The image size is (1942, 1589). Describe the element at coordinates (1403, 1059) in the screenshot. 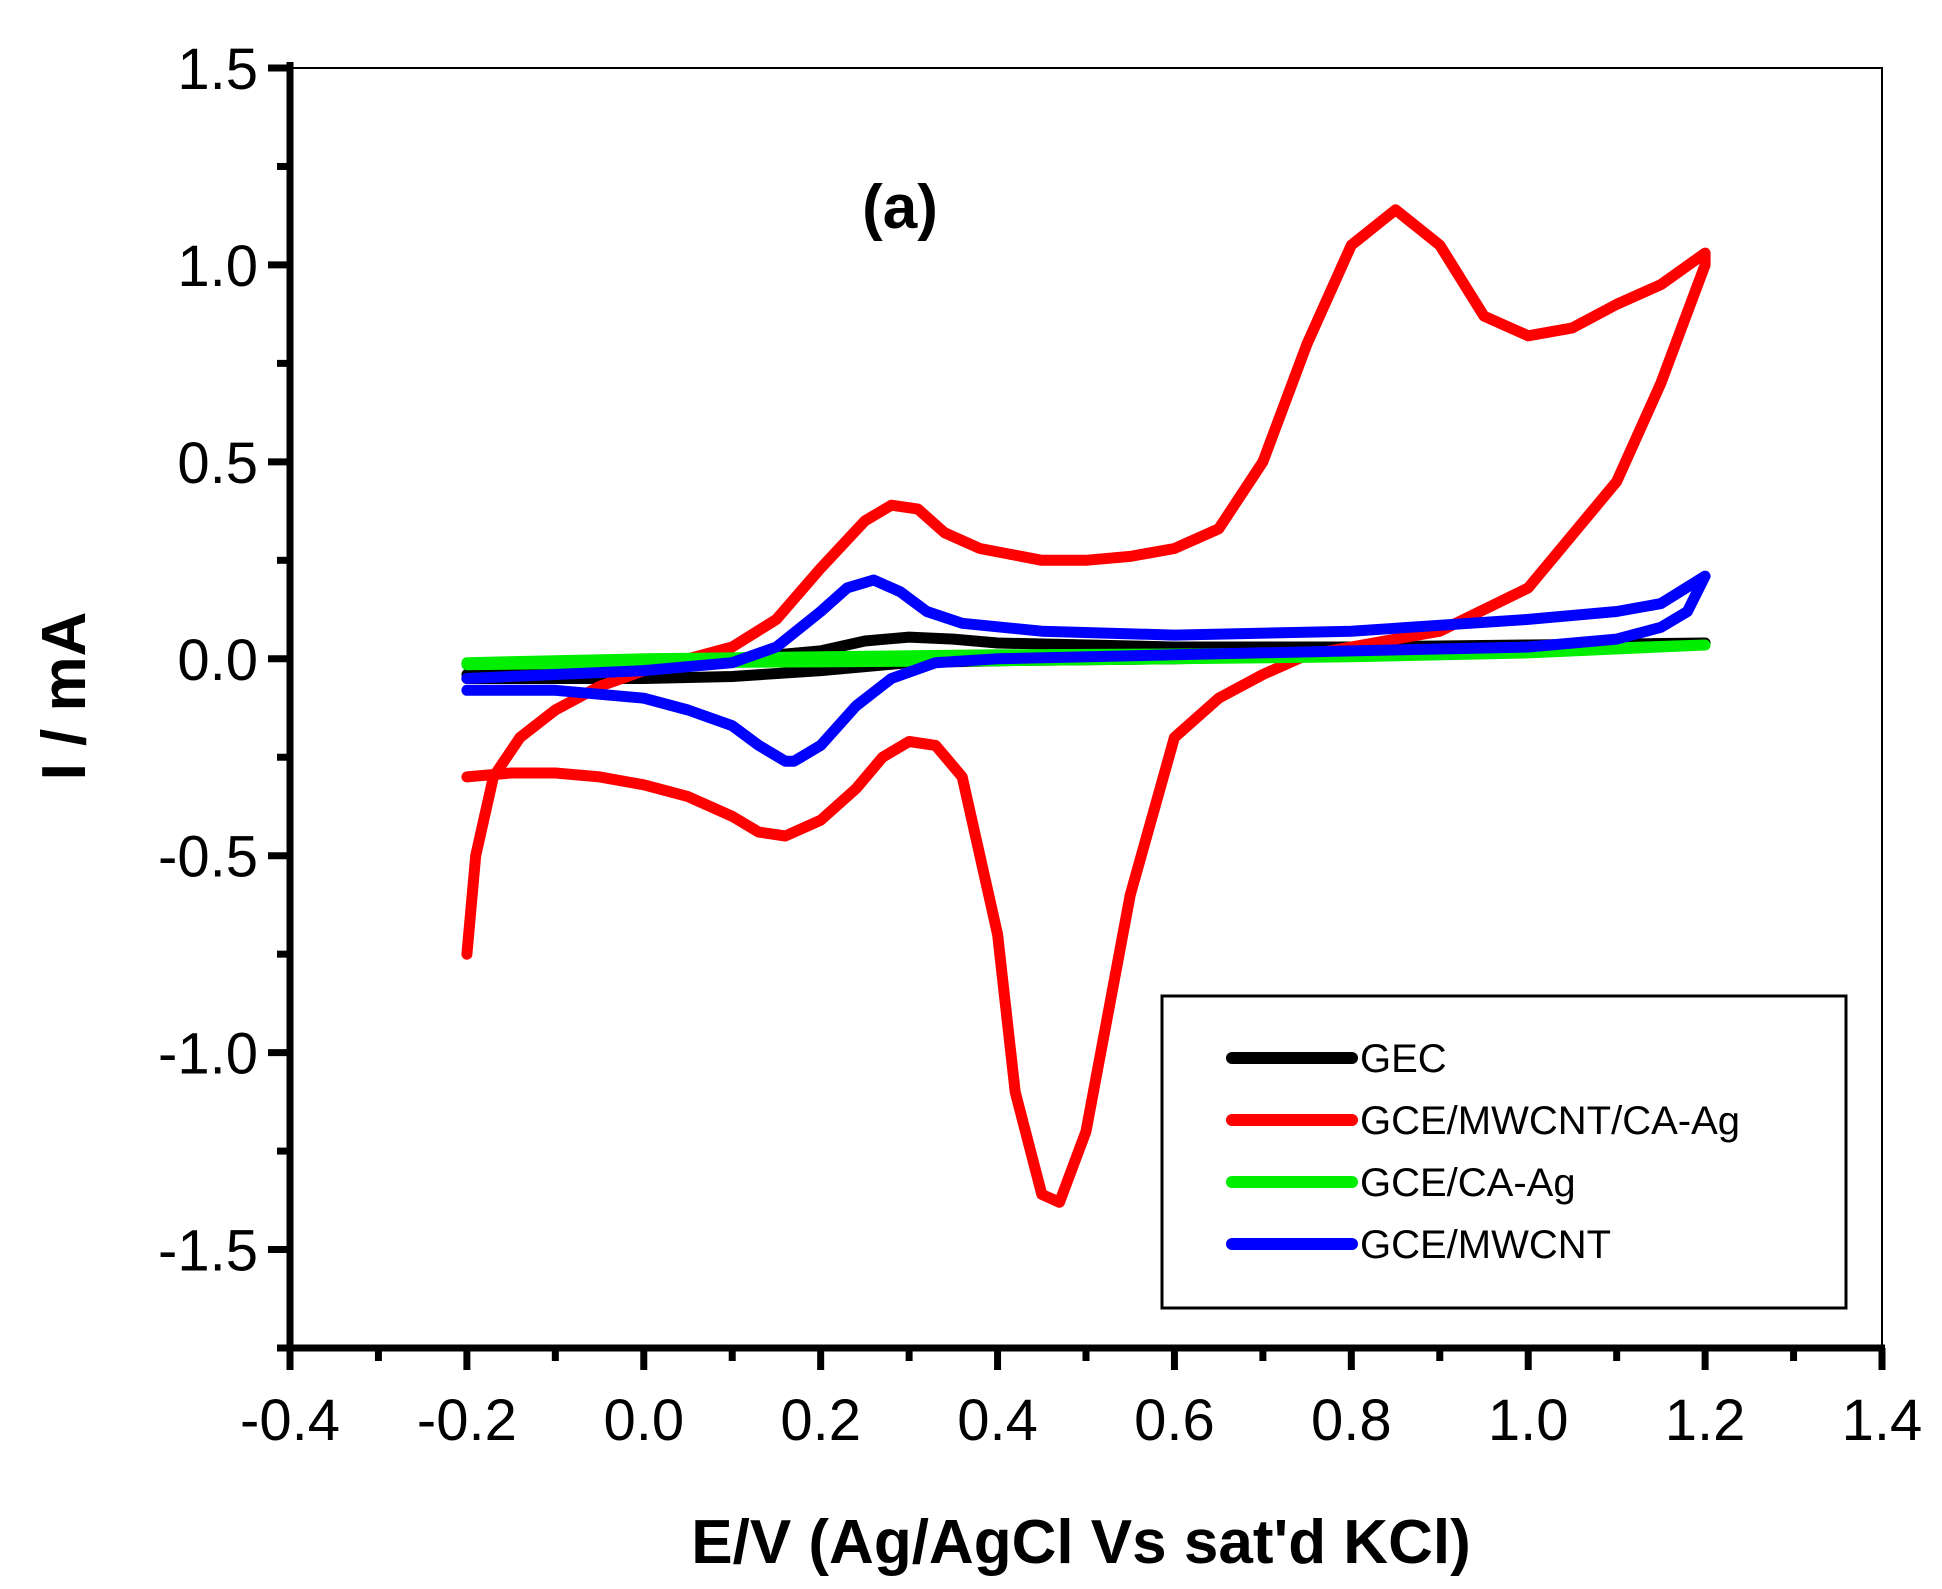

I see `legend-label: GEC` at that location.